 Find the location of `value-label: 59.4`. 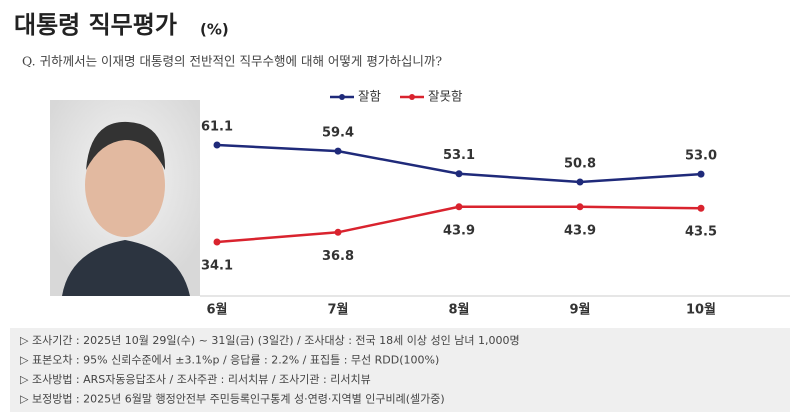

value-label: 59.4 is located at coordinates (338, 133).